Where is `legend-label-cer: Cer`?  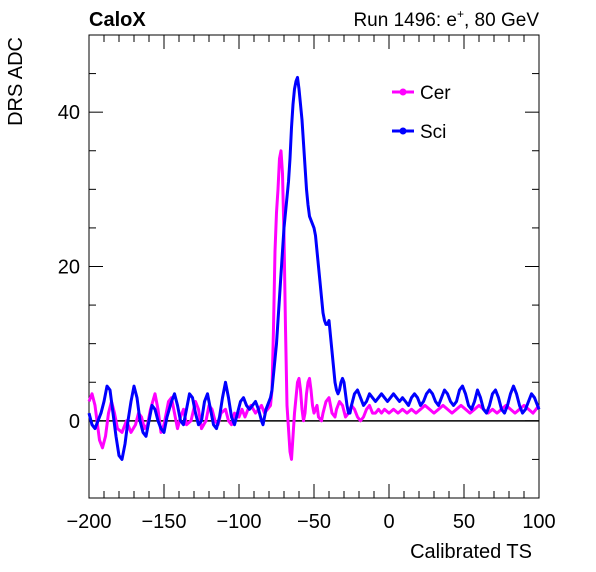 legend-label-cer: Cer is located at coordinates (435, 93).